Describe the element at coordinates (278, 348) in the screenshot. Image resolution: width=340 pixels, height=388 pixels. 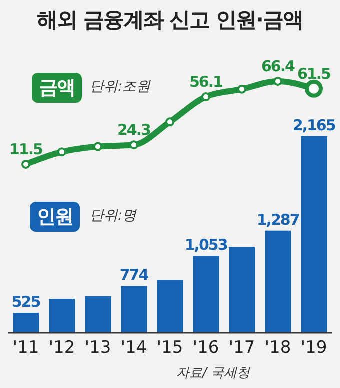
I see `x-tick-label: '18` at that location.